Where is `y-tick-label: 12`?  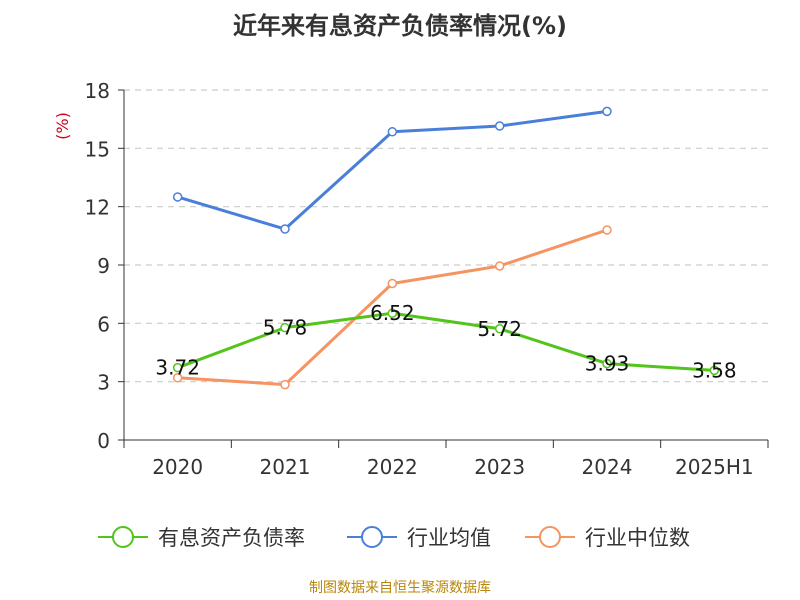
y-tick-label: 12 is located at coordinates (97, 208).